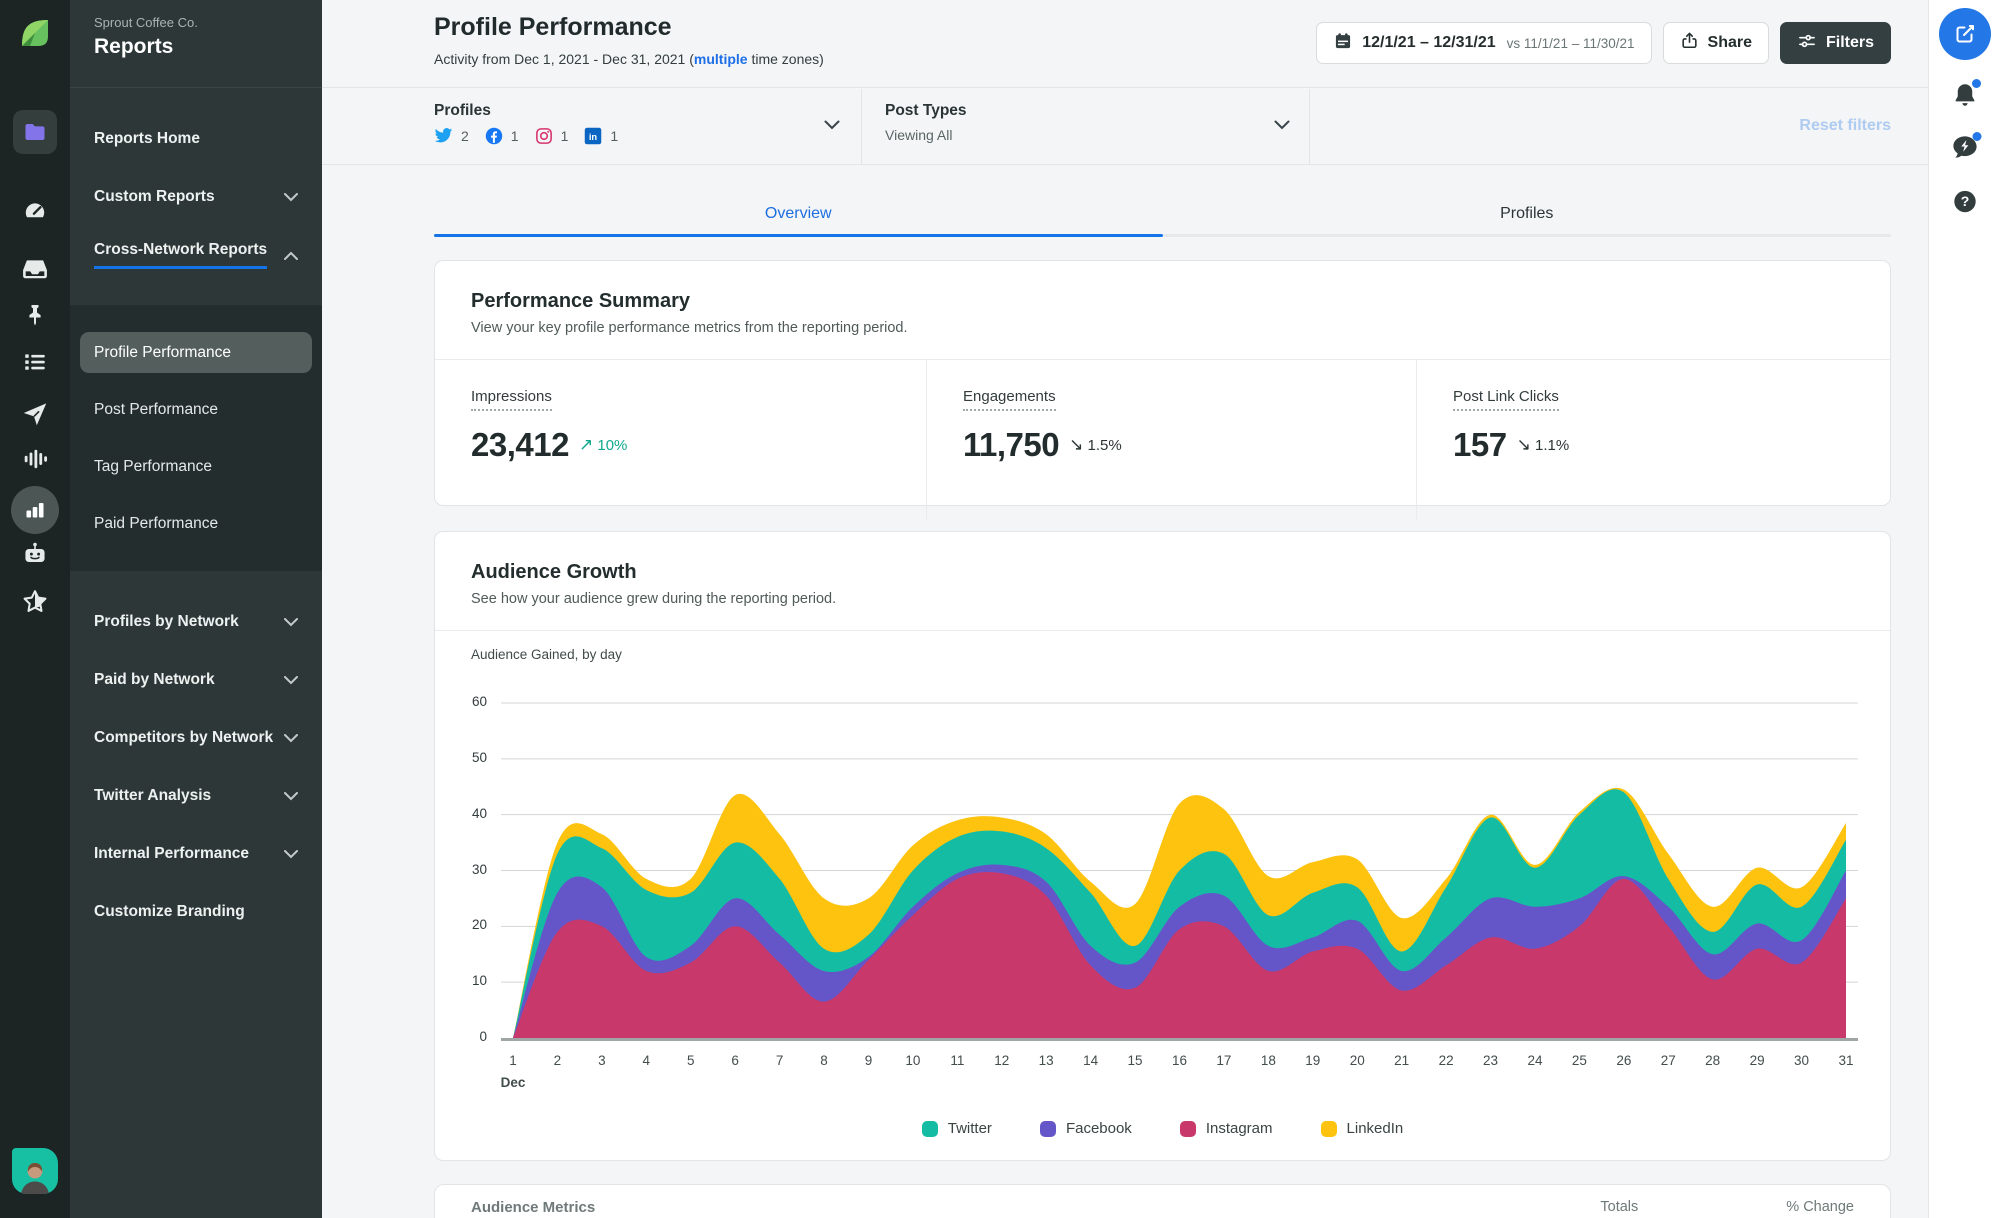  Describe the element at coordinates (1506, 399) in the screenshot. I see `metric-label: Post Link Clicks` at that location.